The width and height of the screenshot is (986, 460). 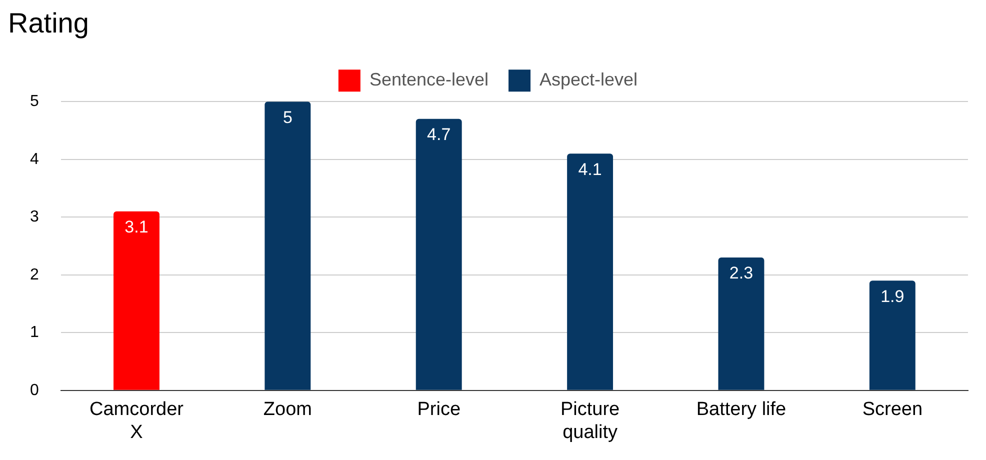 What do you see at coordinates (589, 80) in the screenshot?
I see `legend-label: Aspect-level` at bounding box center [589, 80].